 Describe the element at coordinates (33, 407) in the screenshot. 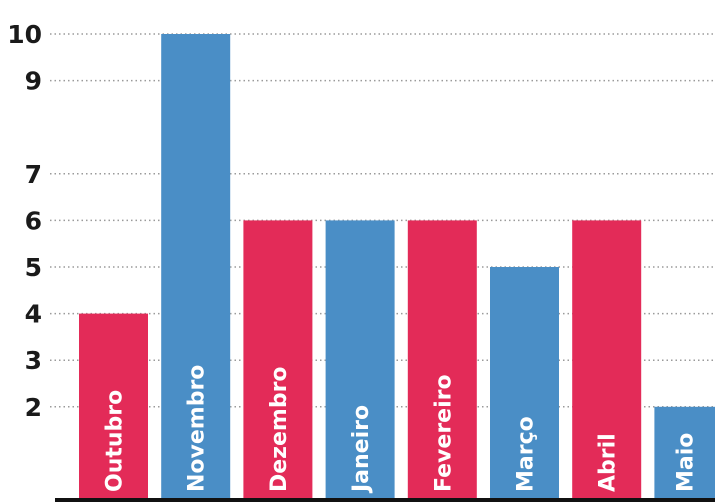

I see `y-tick-label-2: 2` at that location.